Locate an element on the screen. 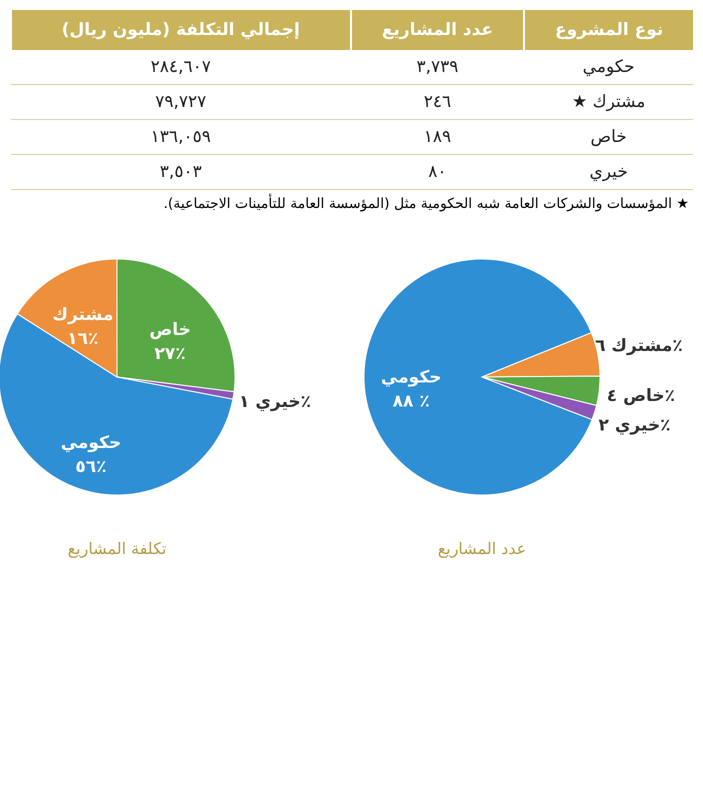 This screenshot has height=787, width=703. category-label: إجمالي التكلفة (مليون ريال) is located at coordinates (181, 30).